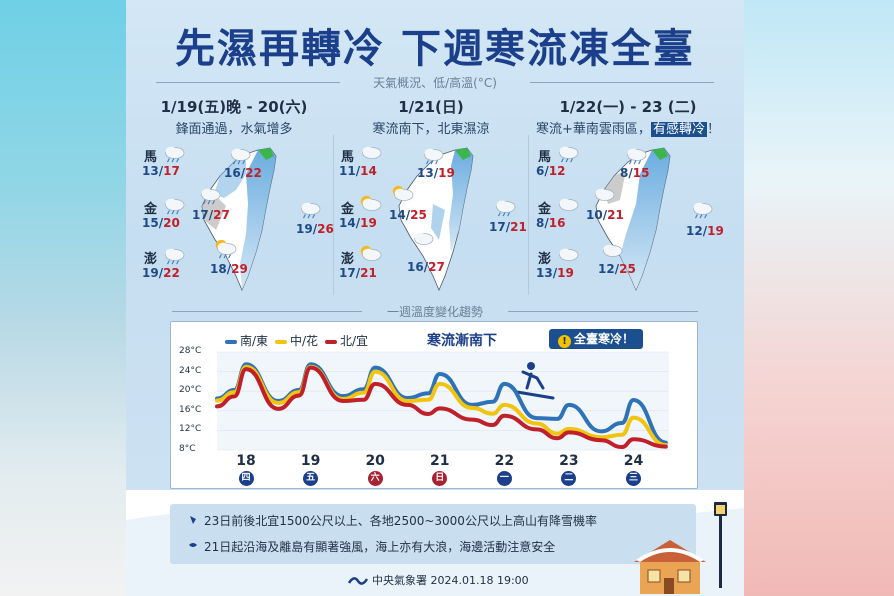 Image resolution: width=894 pixels, height=596 pixels. Describe the element at coordinates (440, 478) in the screenshot. I see `x-tick-weekday: 日` at that location.